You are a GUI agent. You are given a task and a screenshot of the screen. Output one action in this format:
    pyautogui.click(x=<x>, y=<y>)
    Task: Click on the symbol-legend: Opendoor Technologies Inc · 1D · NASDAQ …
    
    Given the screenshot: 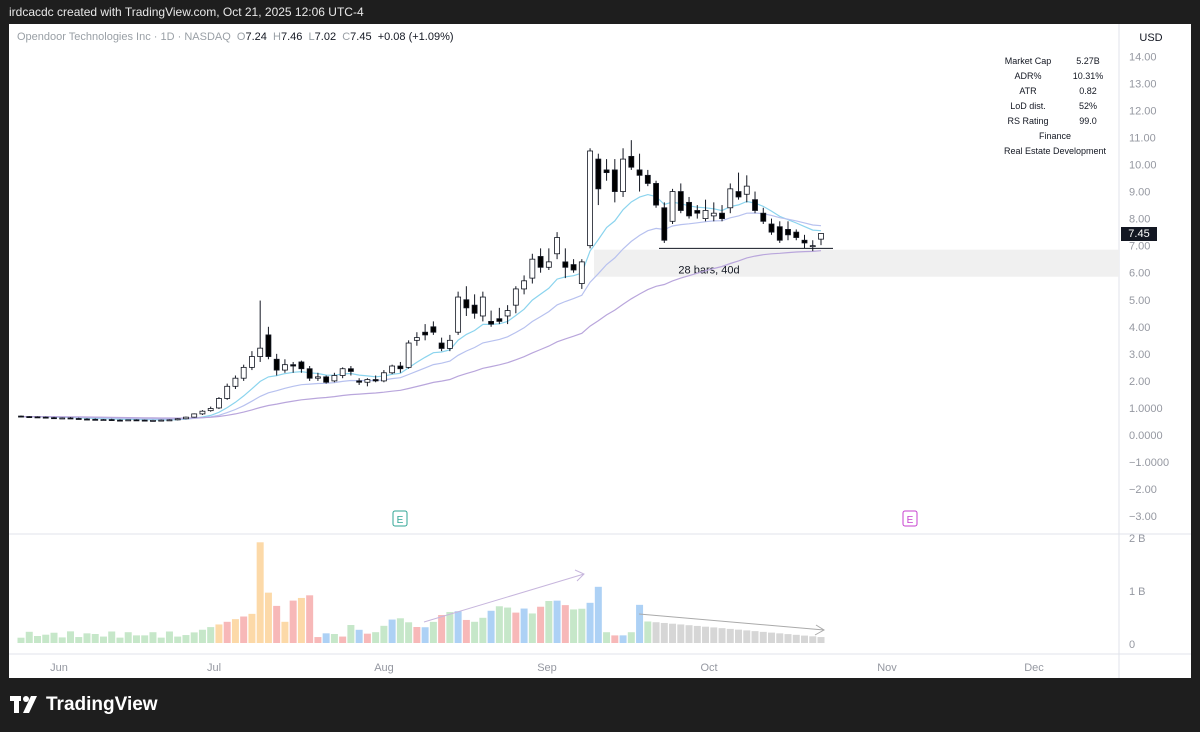 What is the action you would take?
    pyautogui.click(x=235, y=37)
    